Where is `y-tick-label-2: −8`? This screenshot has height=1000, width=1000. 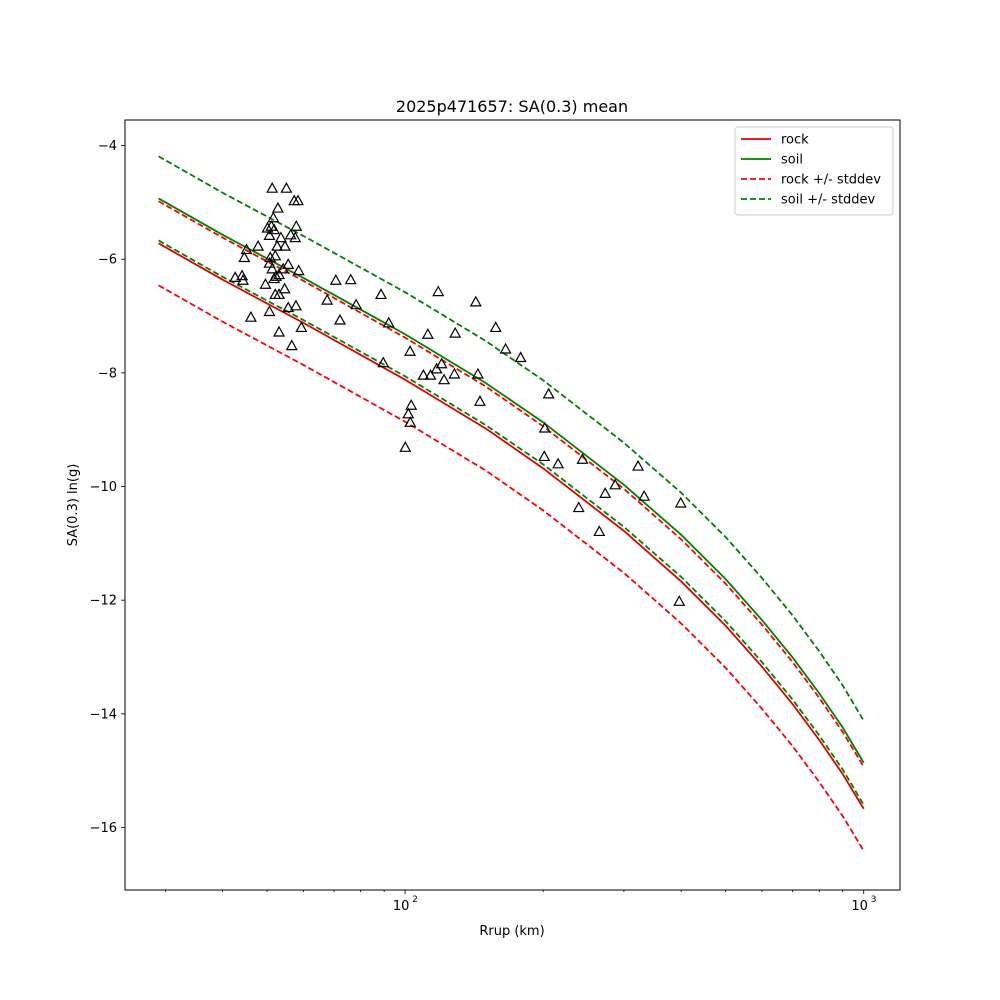
y-tick-label-2: −8 is located at coordinates (107, 373).